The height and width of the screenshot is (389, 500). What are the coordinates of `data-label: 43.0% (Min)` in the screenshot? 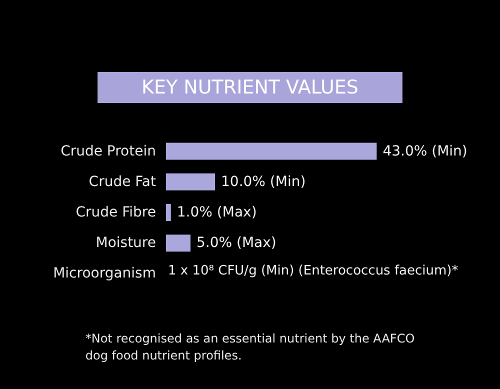 It's located at (425, 151).